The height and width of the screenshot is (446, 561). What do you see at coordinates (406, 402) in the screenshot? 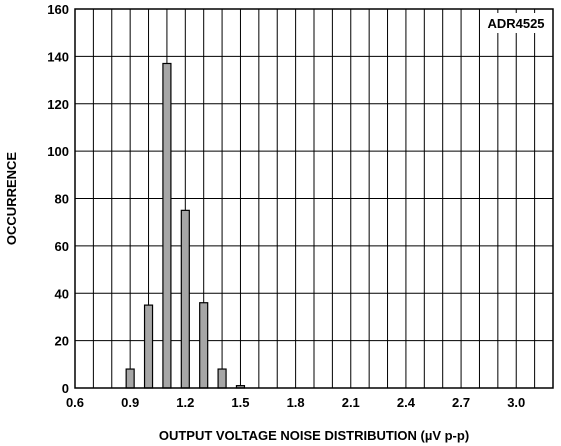
I see `x-tick-label: 2.4` at bounding box center [406, 402].